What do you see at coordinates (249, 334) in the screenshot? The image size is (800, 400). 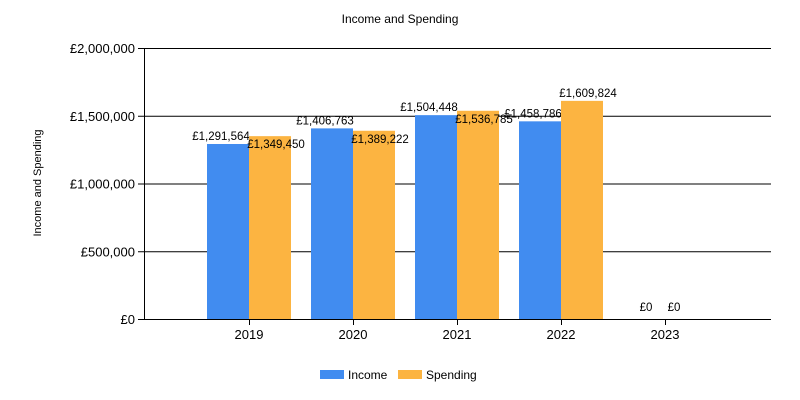 I see `x-tick-label: 2019` at bounding box center [249, 334].